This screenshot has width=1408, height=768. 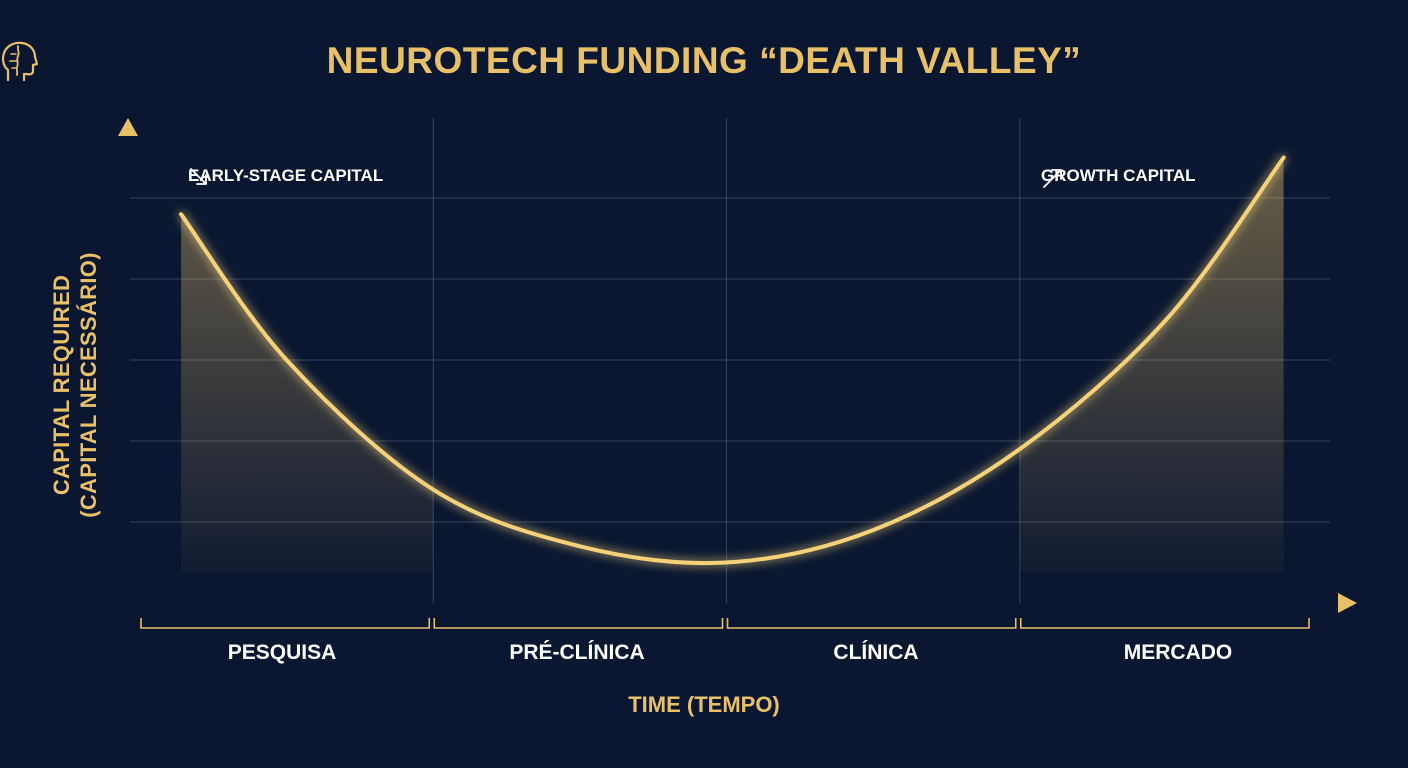 I want to click on phase-label-clinica: CLÍNICA, so click(x=876, y=652).